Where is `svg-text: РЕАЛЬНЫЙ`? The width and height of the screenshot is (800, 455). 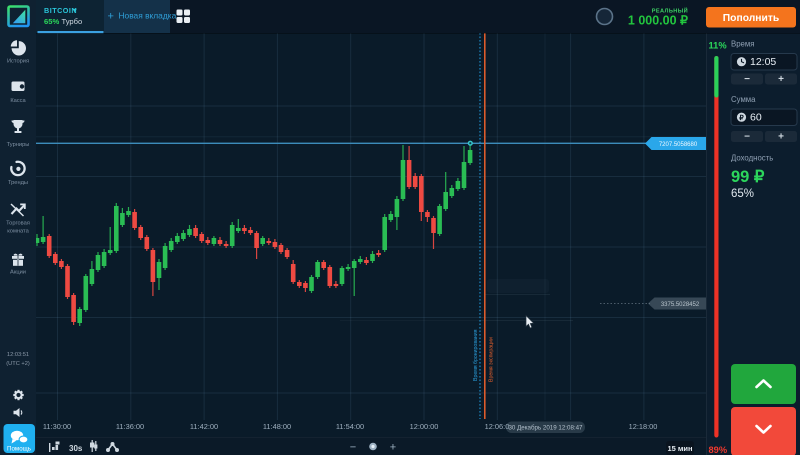
svg-text: РЕАЛЬНЫЙ is located at coordinates (670, 11).